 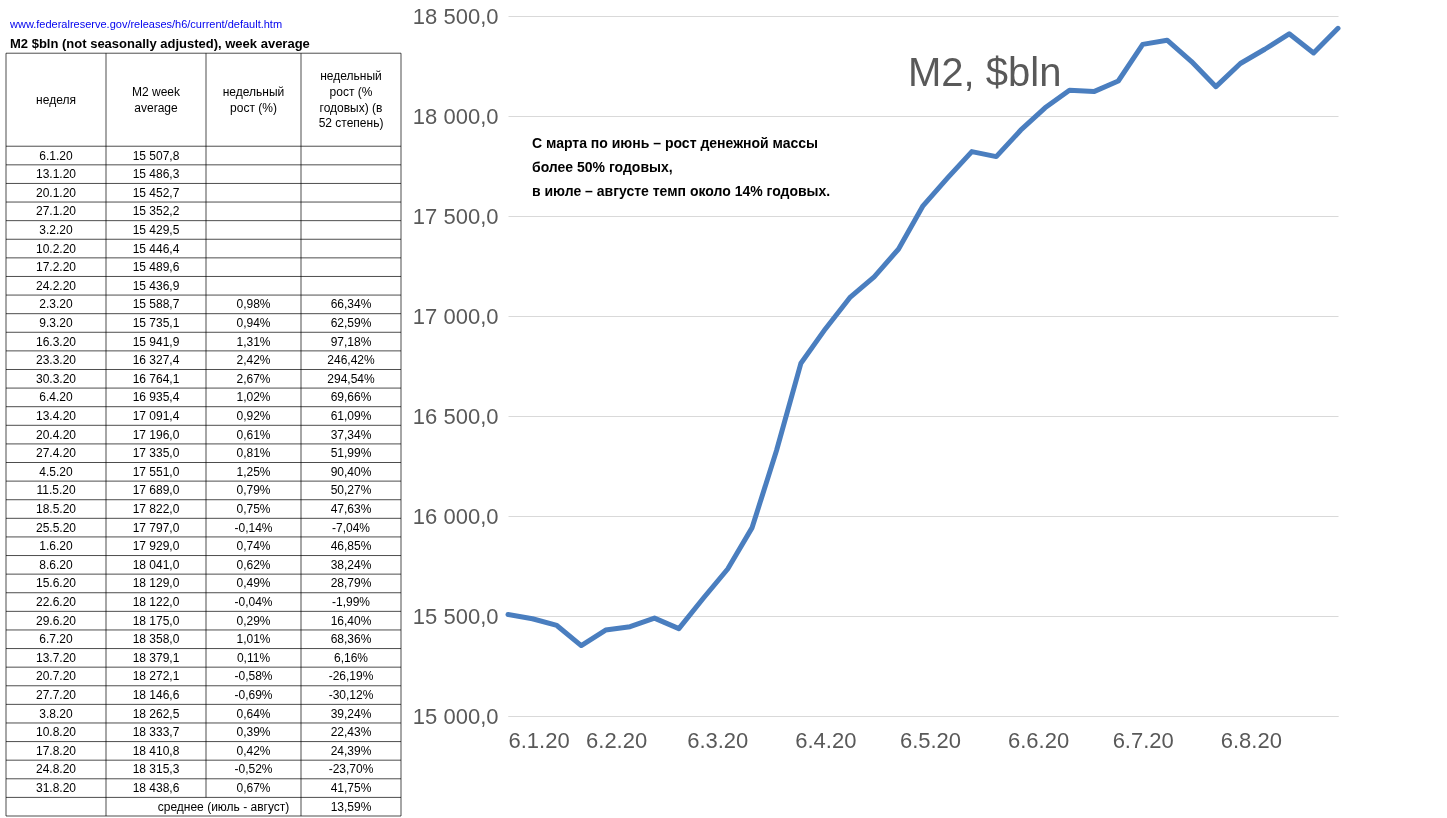 I want to click on data-label: 51,99%, so click(x=351, y=453).